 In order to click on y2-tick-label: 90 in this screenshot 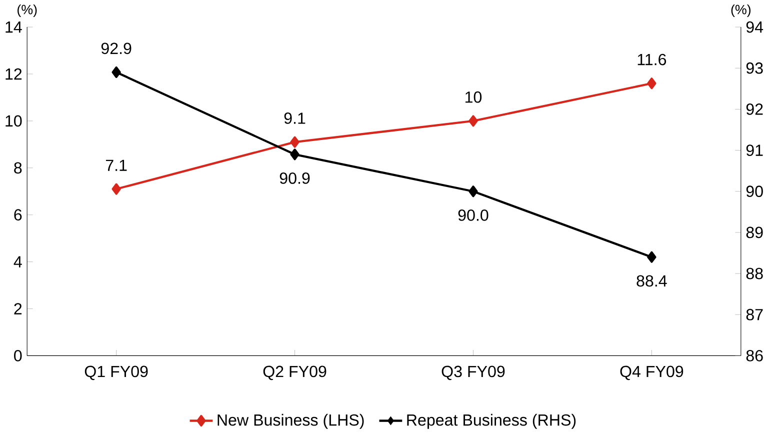, I will do `click(754, 192)`.